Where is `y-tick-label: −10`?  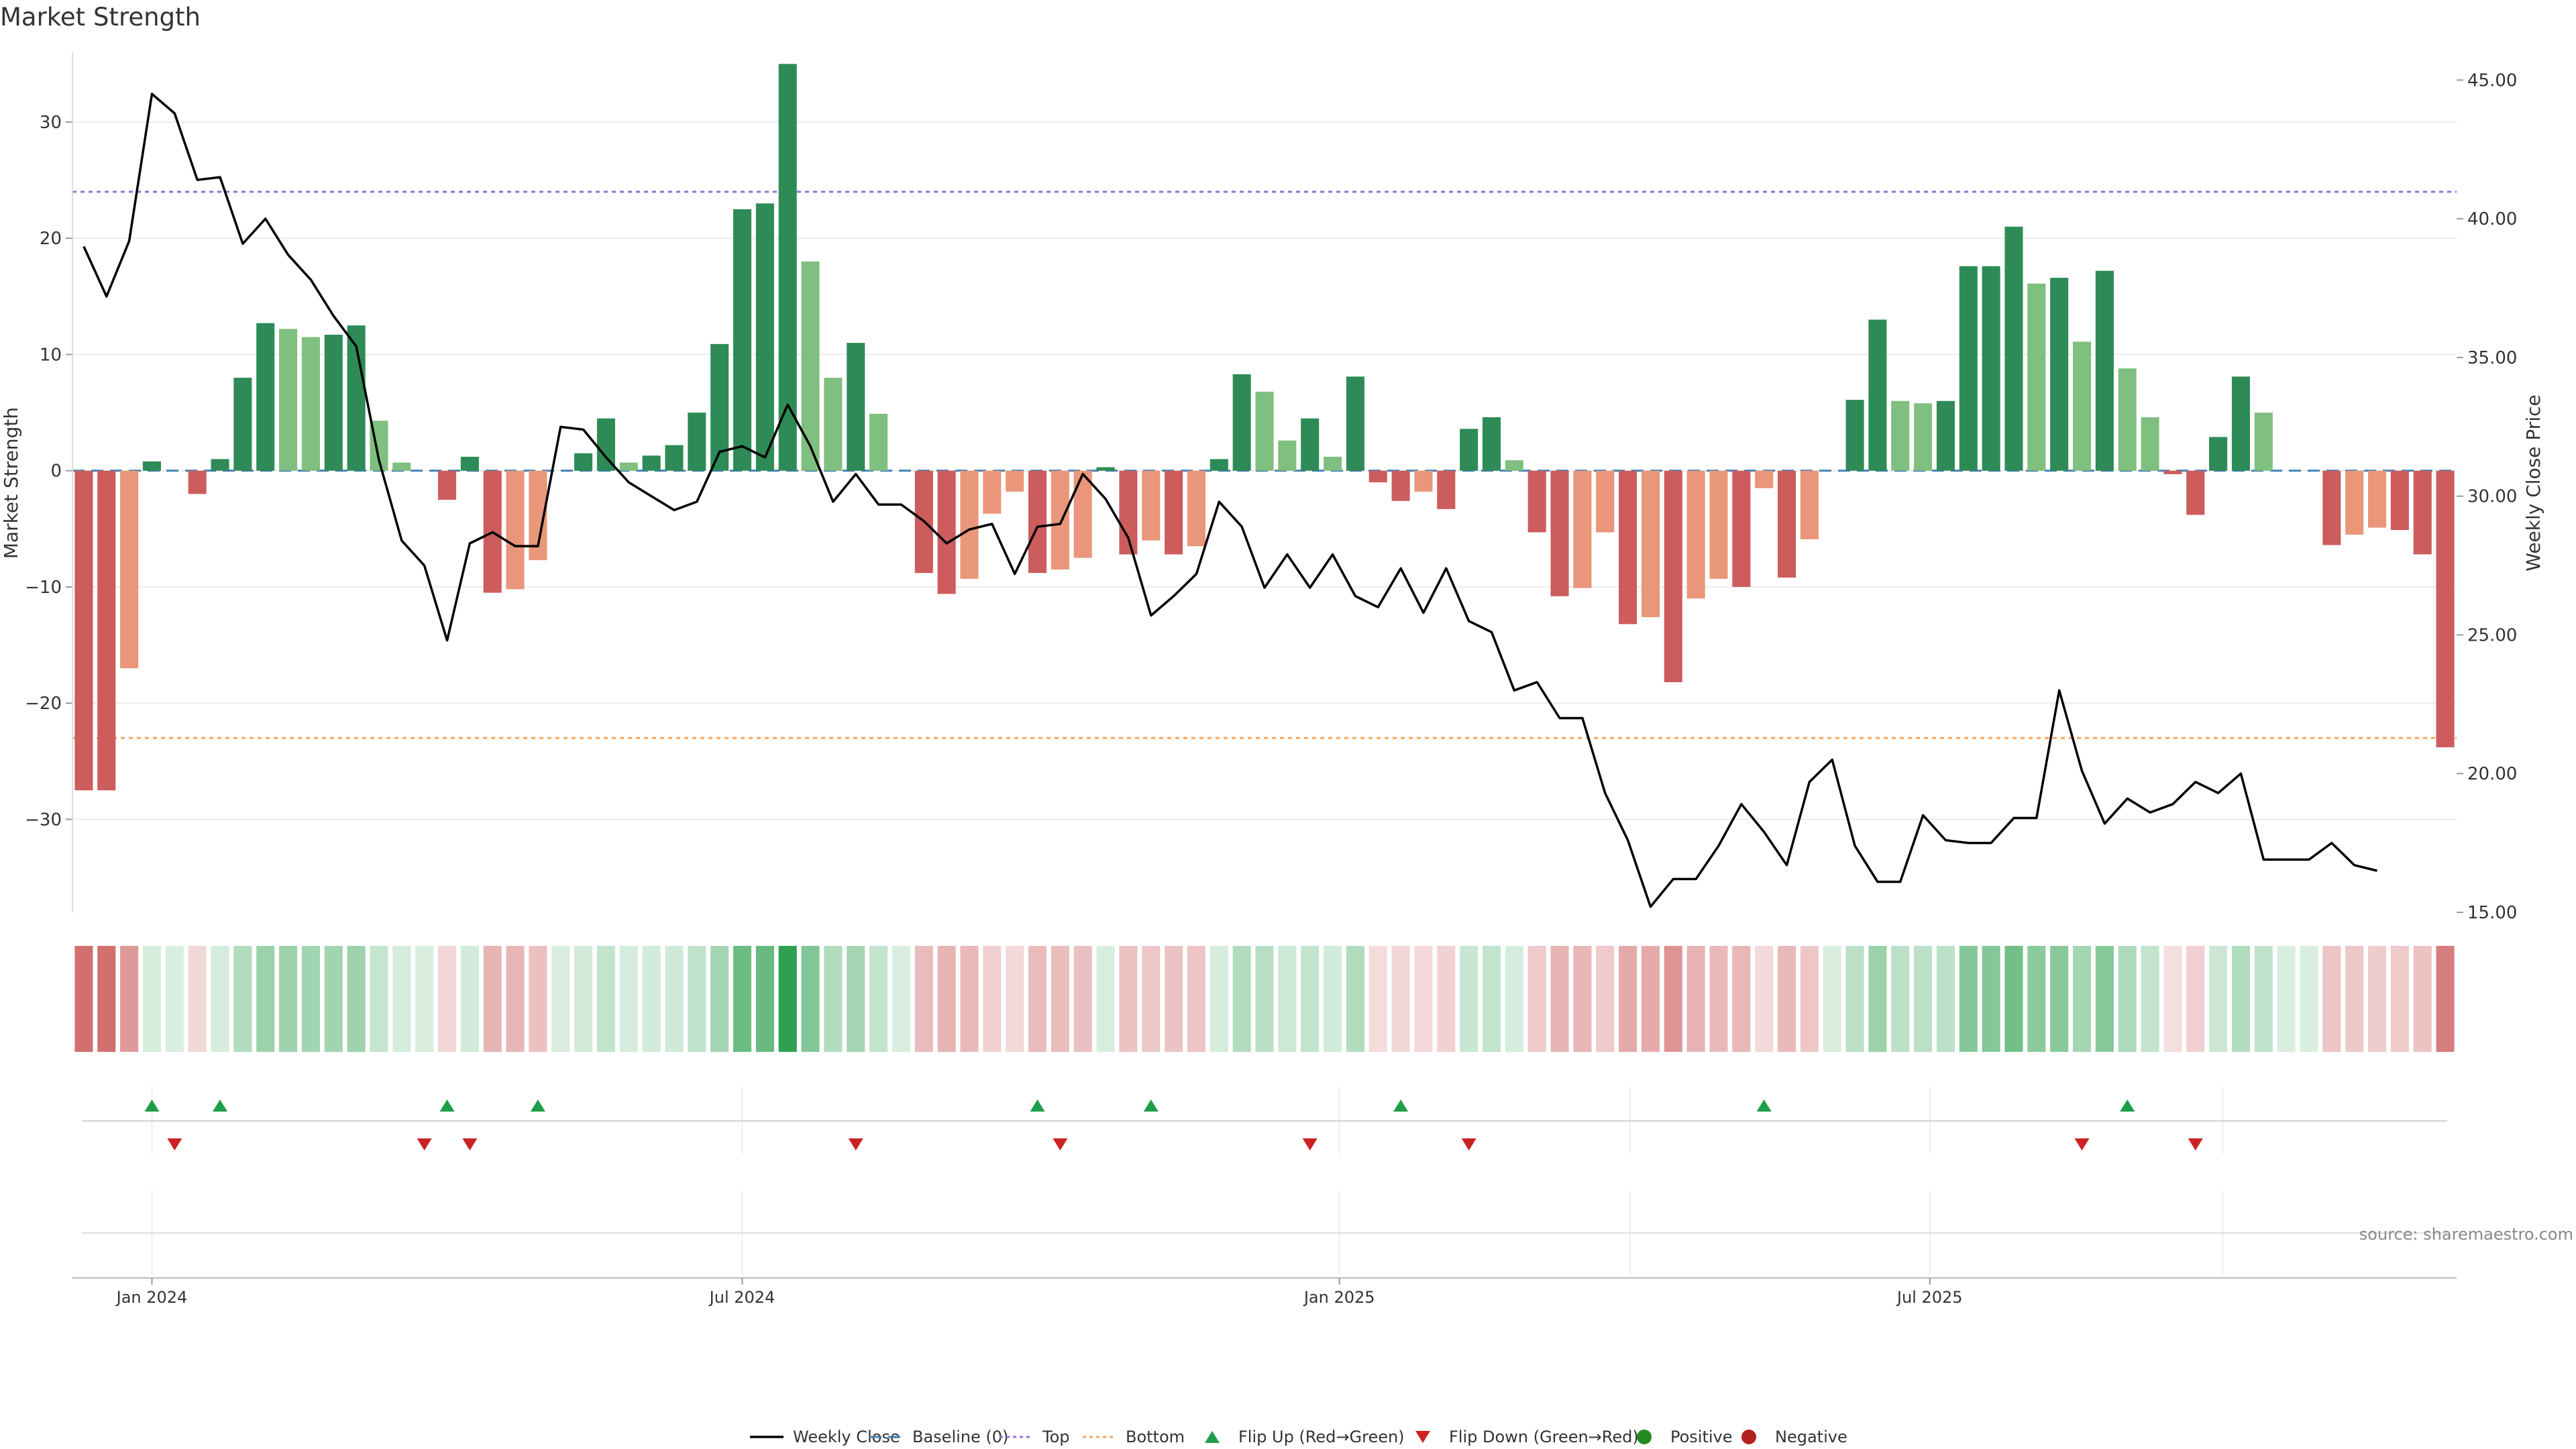 y-tick-label: −10 is located at coordinates (43, 588).